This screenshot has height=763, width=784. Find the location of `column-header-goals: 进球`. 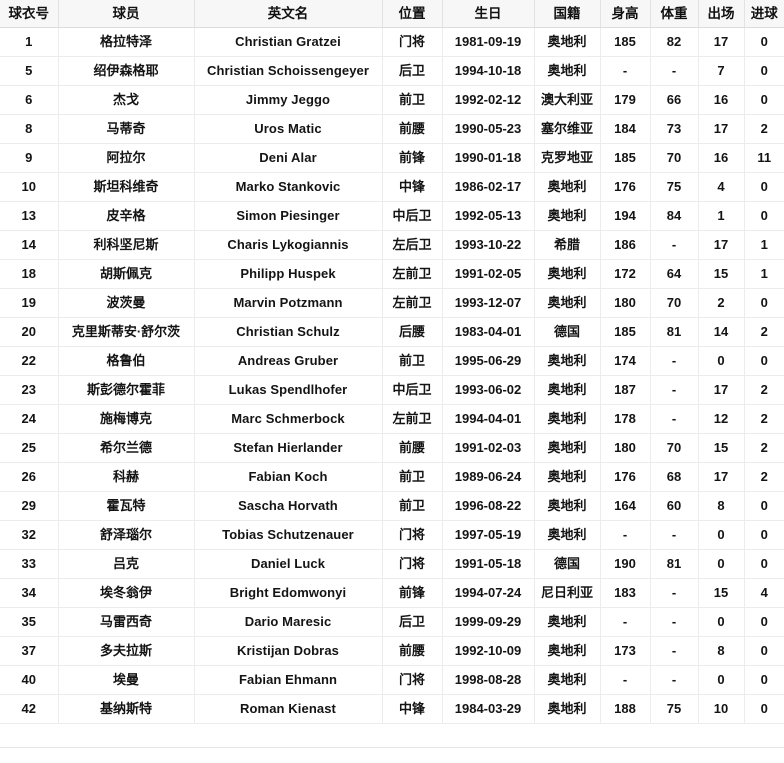

column-header-goals: 进球 is located at coordinates (764, 14).